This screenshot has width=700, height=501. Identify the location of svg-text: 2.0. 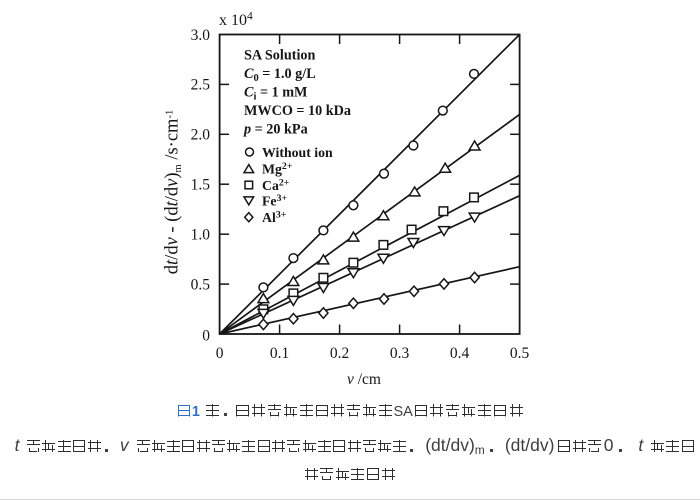
(201, 135).